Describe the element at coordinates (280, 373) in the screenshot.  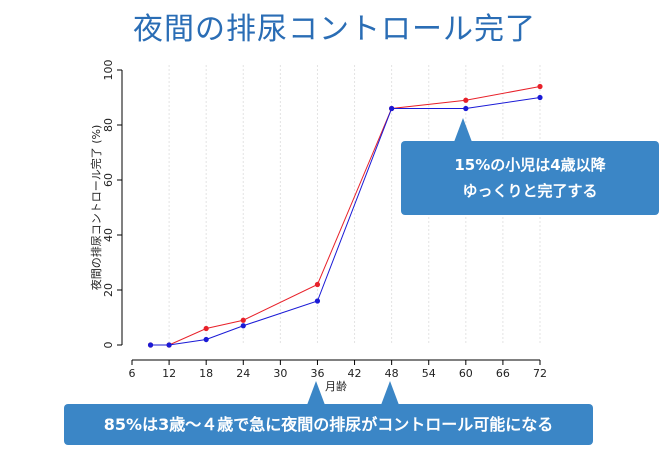
I see `x-tick-label-30: 30` at that location.